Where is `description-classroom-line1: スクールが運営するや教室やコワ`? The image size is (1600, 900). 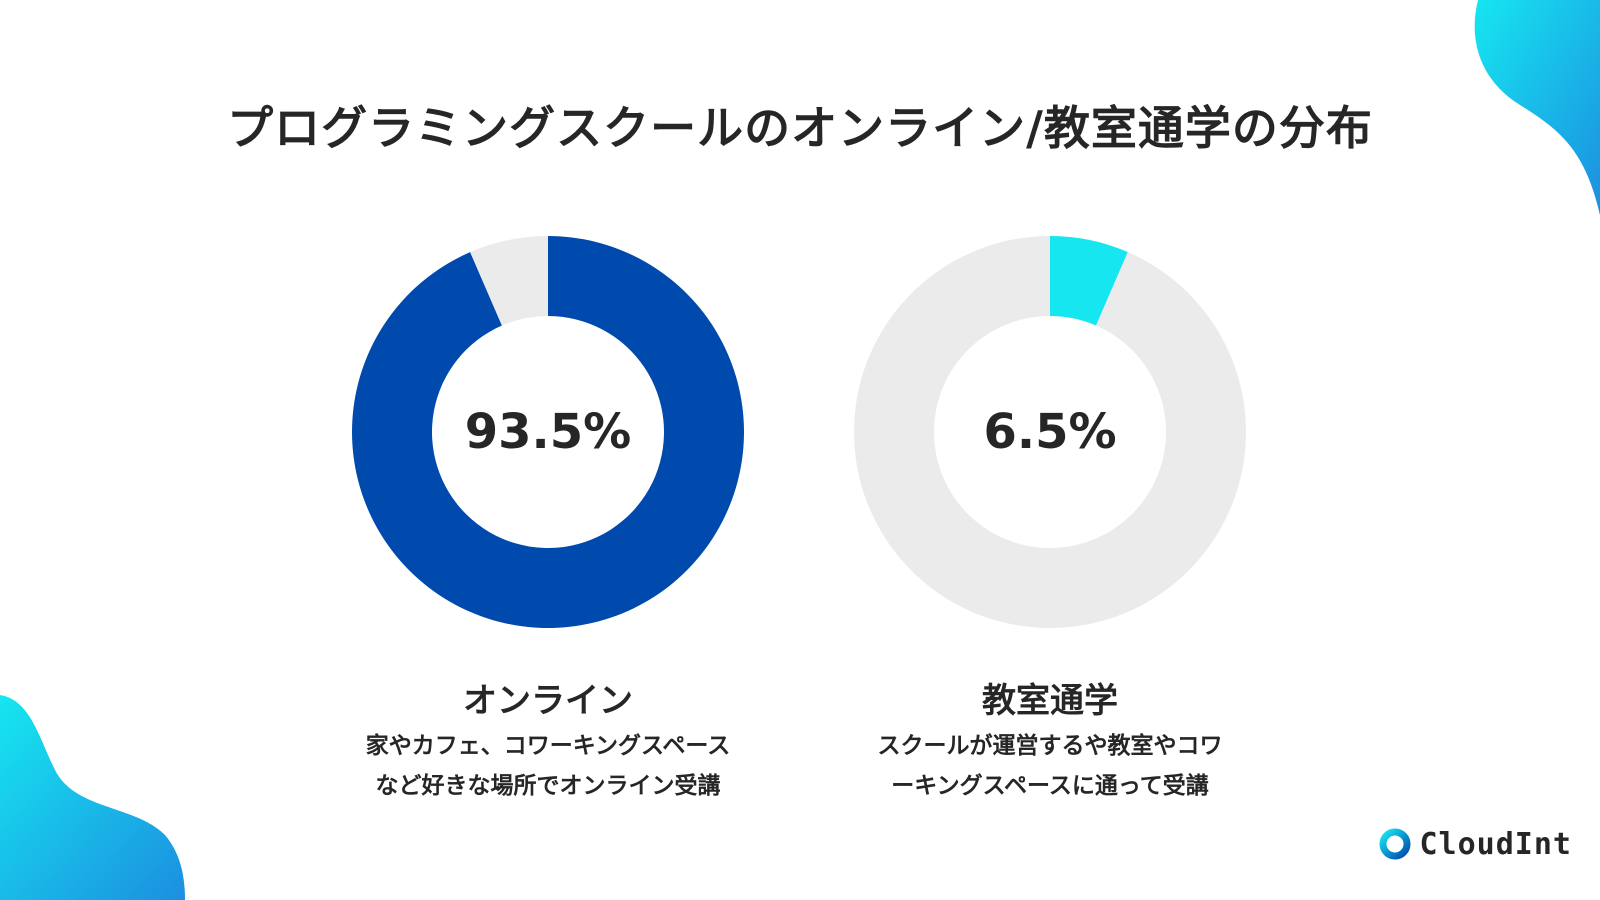
description-classroom-line1: スクールが運営するや教室やコワ is located at coordinates (1050, 746).